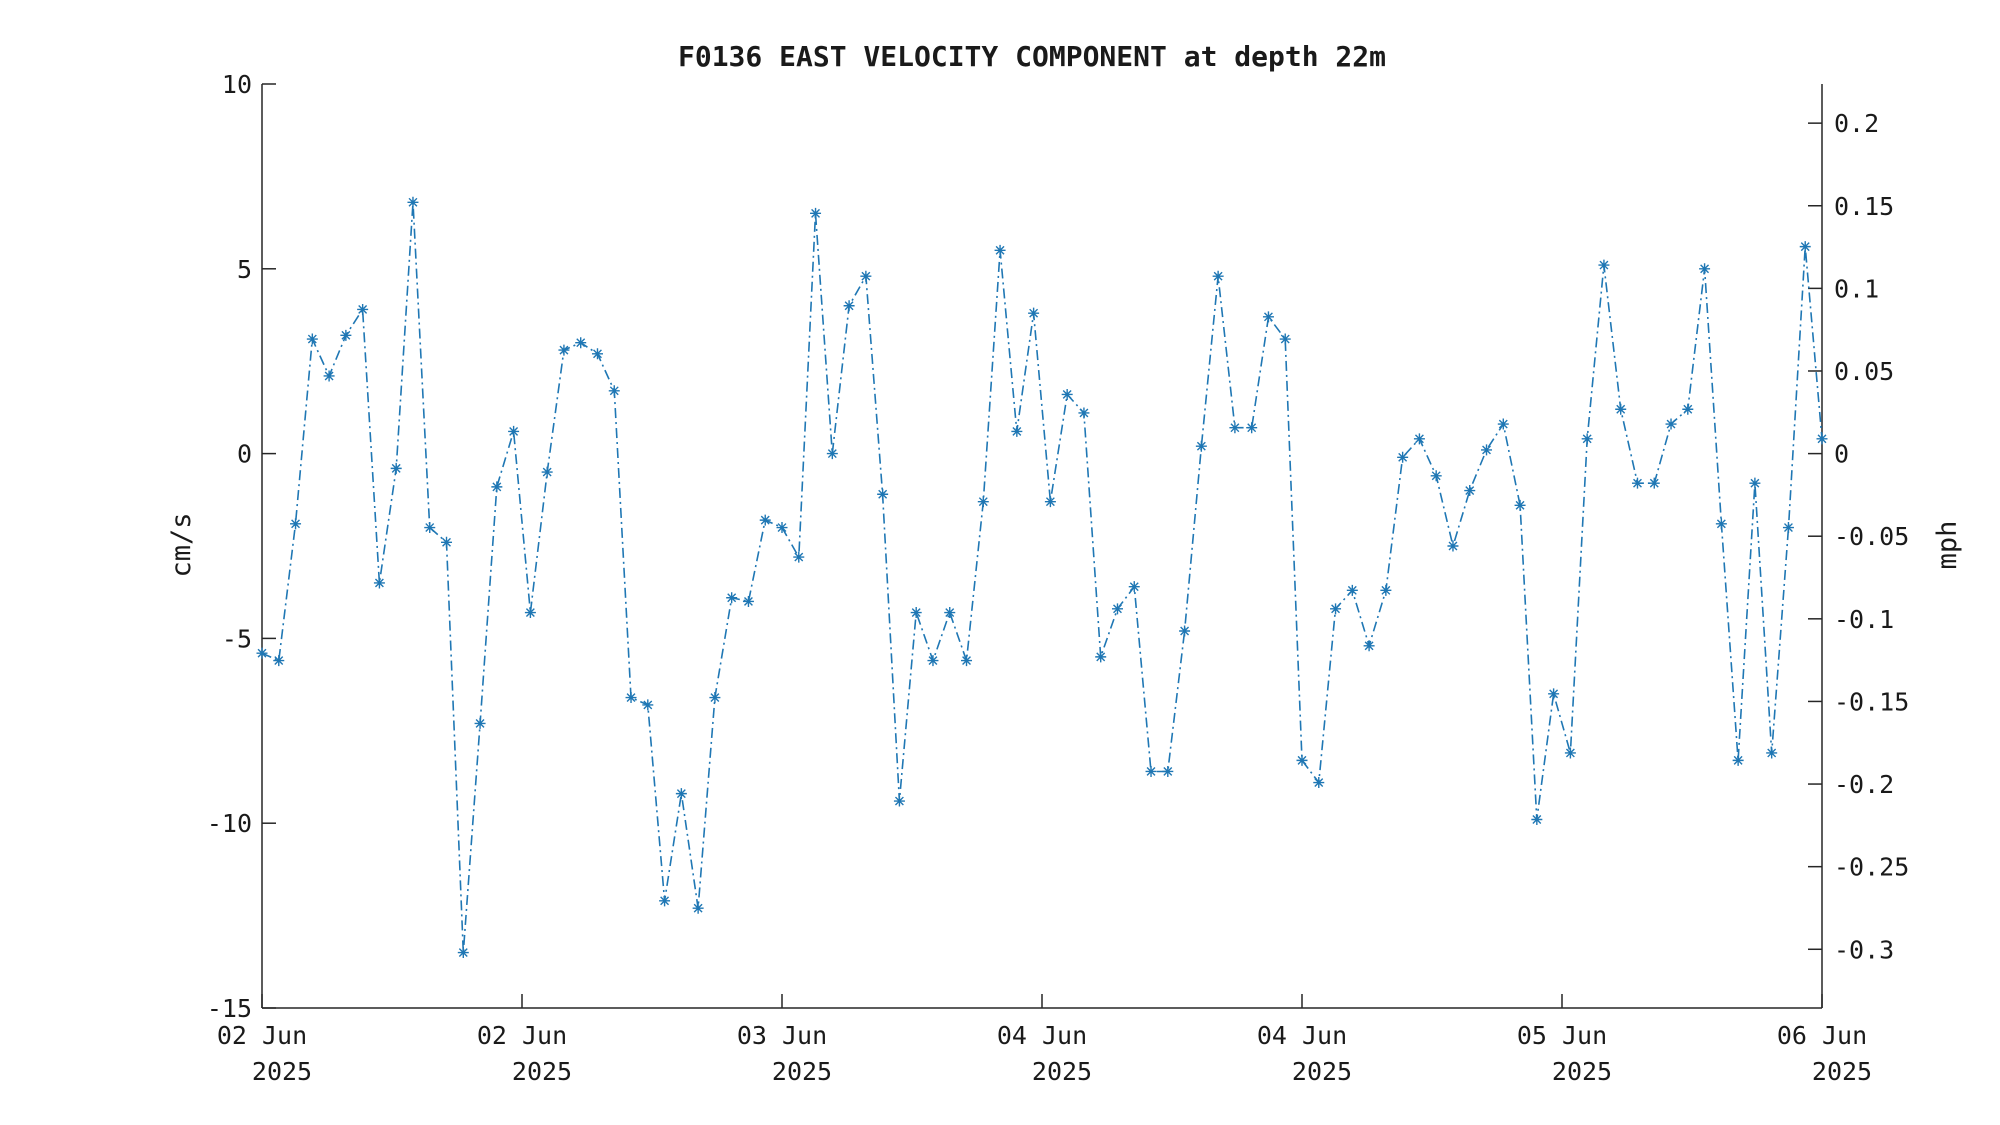 The width and height of the screenshot is (2000, 1125). What do you see at coordinates (782, 1035) in the screenshot?
I see `bottom-tick-label-day: 03 Jun` at bounding box center [782, 1035].